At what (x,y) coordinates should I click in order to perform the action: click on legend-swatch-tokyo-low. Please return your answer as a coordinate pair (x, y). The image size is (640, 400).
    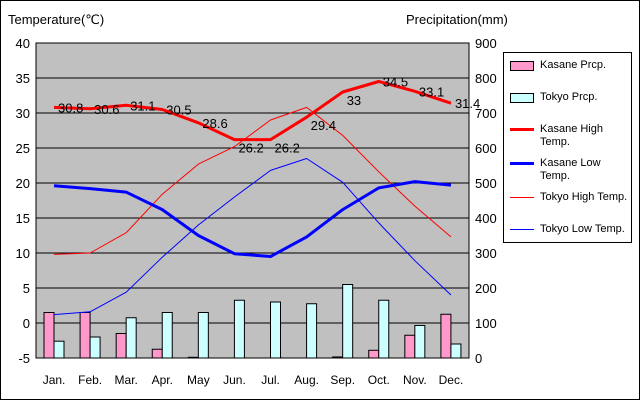
    Looking at the image, I should click on (522, 229).